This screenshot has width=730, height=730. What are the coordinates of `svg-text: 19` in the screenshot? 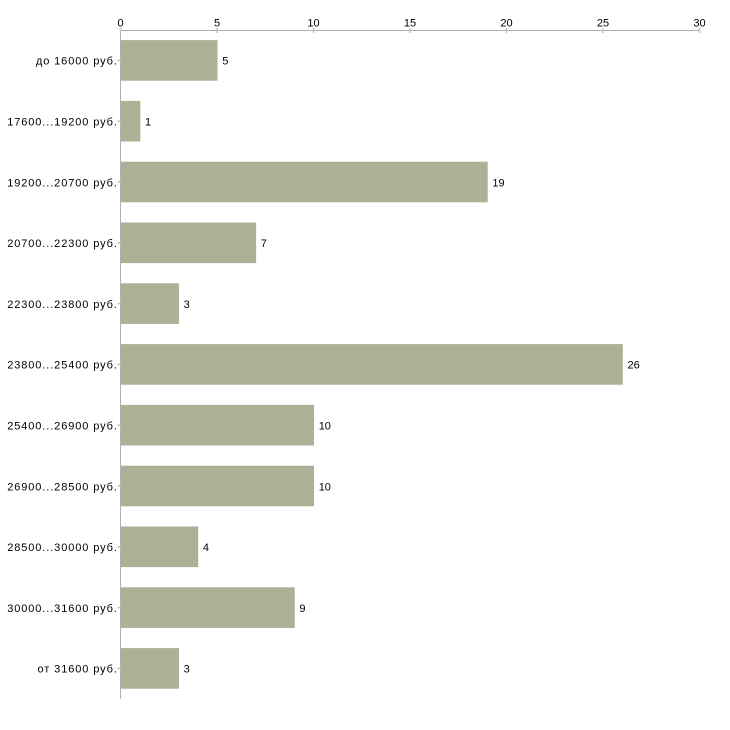 It's located at (498, 183).